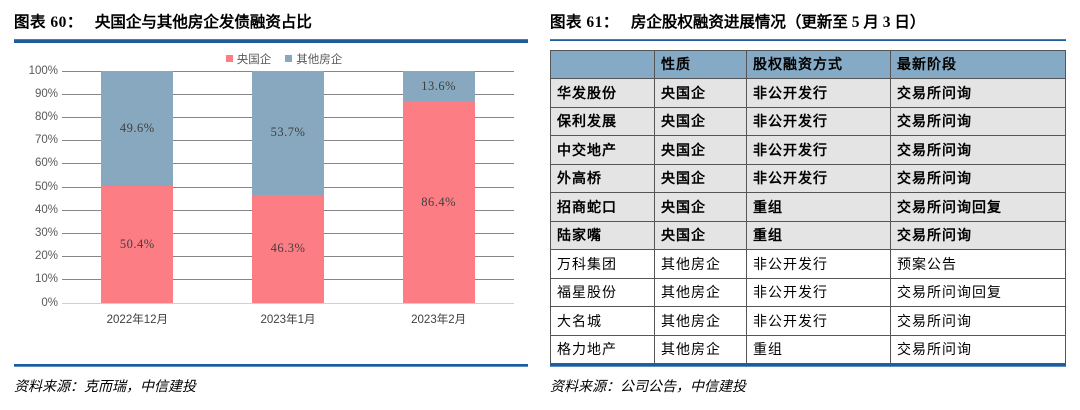 This screenshot has width=1080, height=410. What do you see at coordinates (288, 303) in the screenshot?
I see `gridline-baseline` at bounding box center [288, 303].